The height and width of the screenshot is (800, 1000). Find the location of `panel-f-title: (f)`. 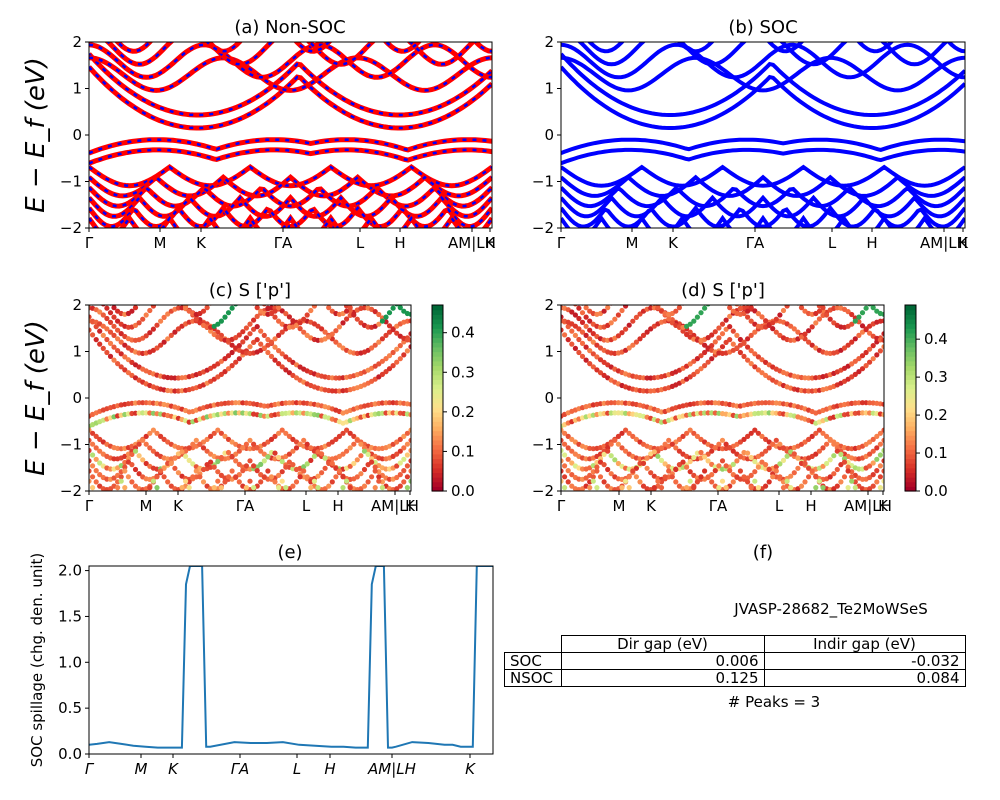

panel-f-title: (f) is located at coordinates (763, 552).